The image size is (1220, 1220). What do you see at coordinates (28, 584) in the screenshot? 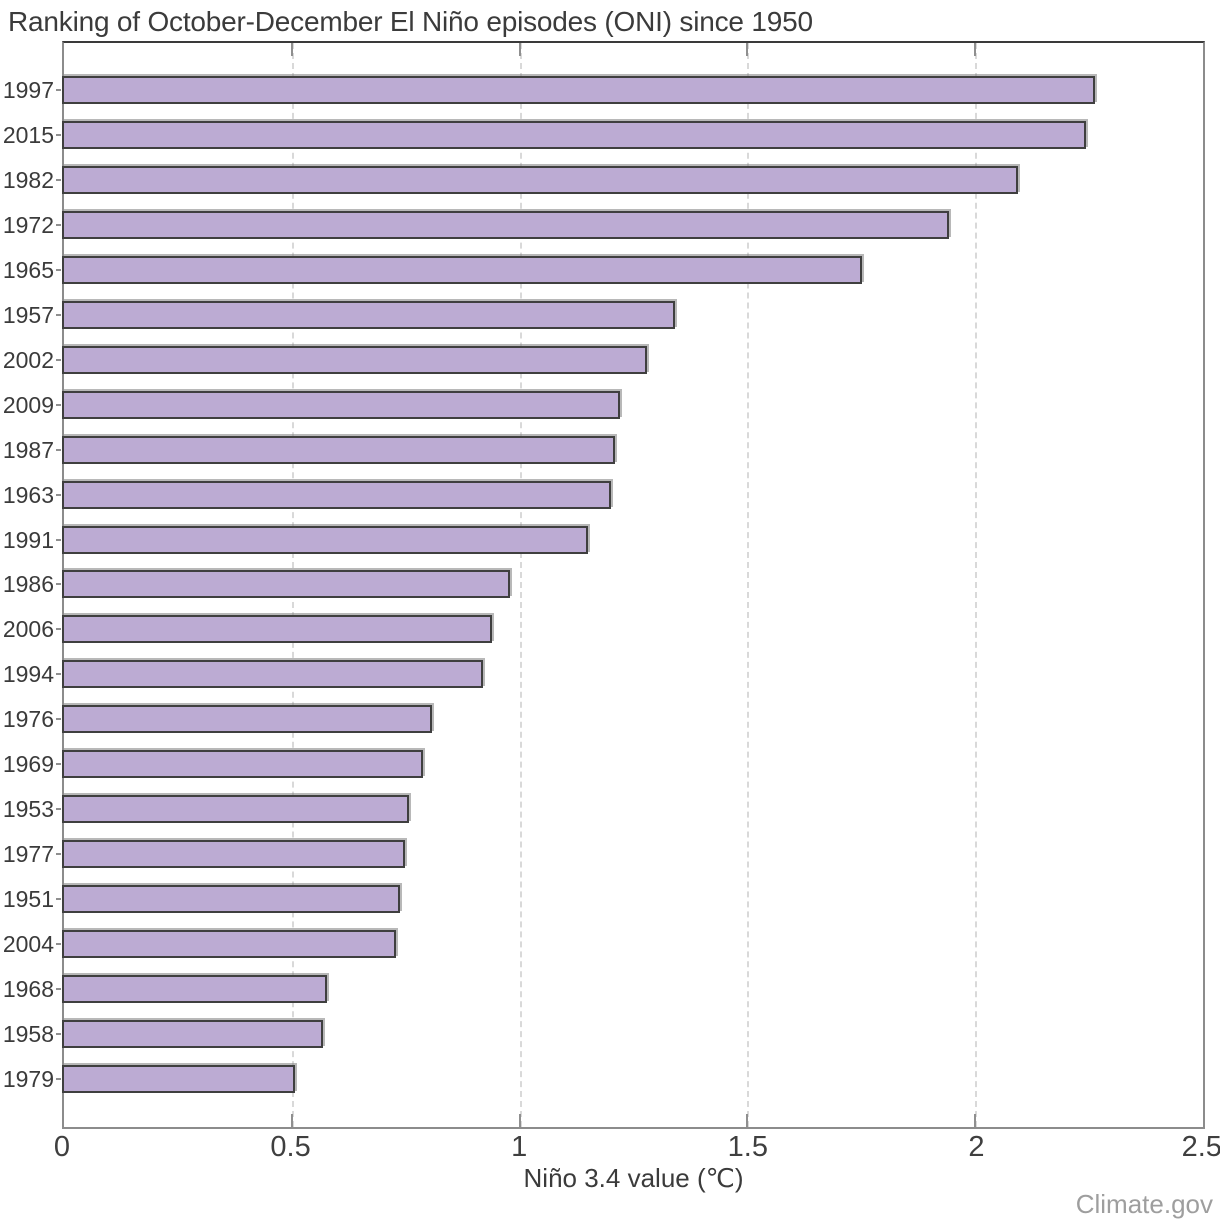
I see `year-label: 1986` at bounding box center [28, 584].